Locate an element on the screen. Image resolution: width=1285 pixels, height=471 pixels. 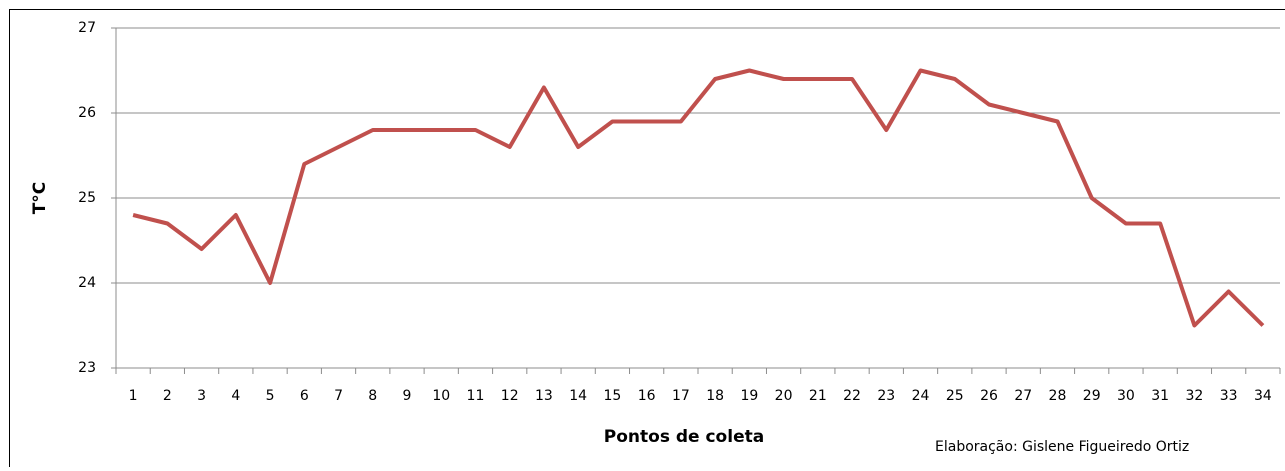
x-tick-label: 22 is located at coordinates (852, 396).